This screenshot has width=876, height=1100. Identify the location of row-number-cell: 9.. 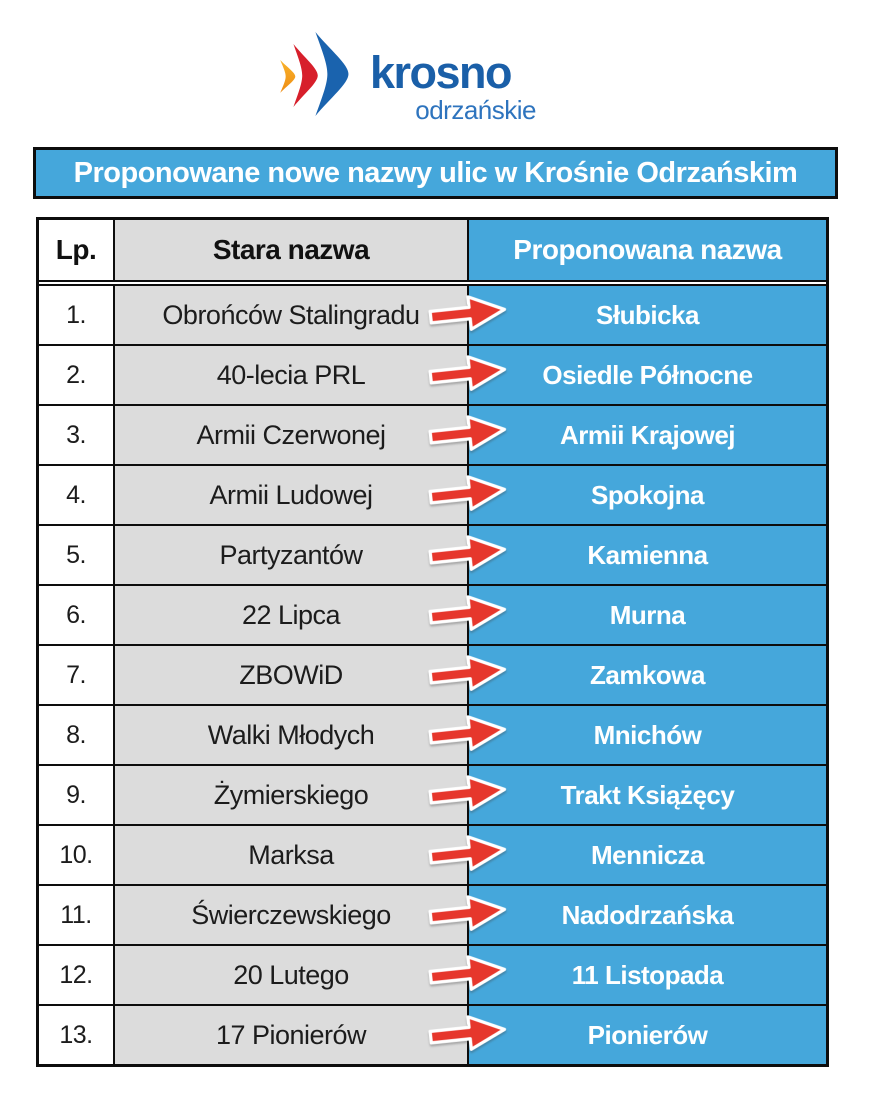
(76, 795).